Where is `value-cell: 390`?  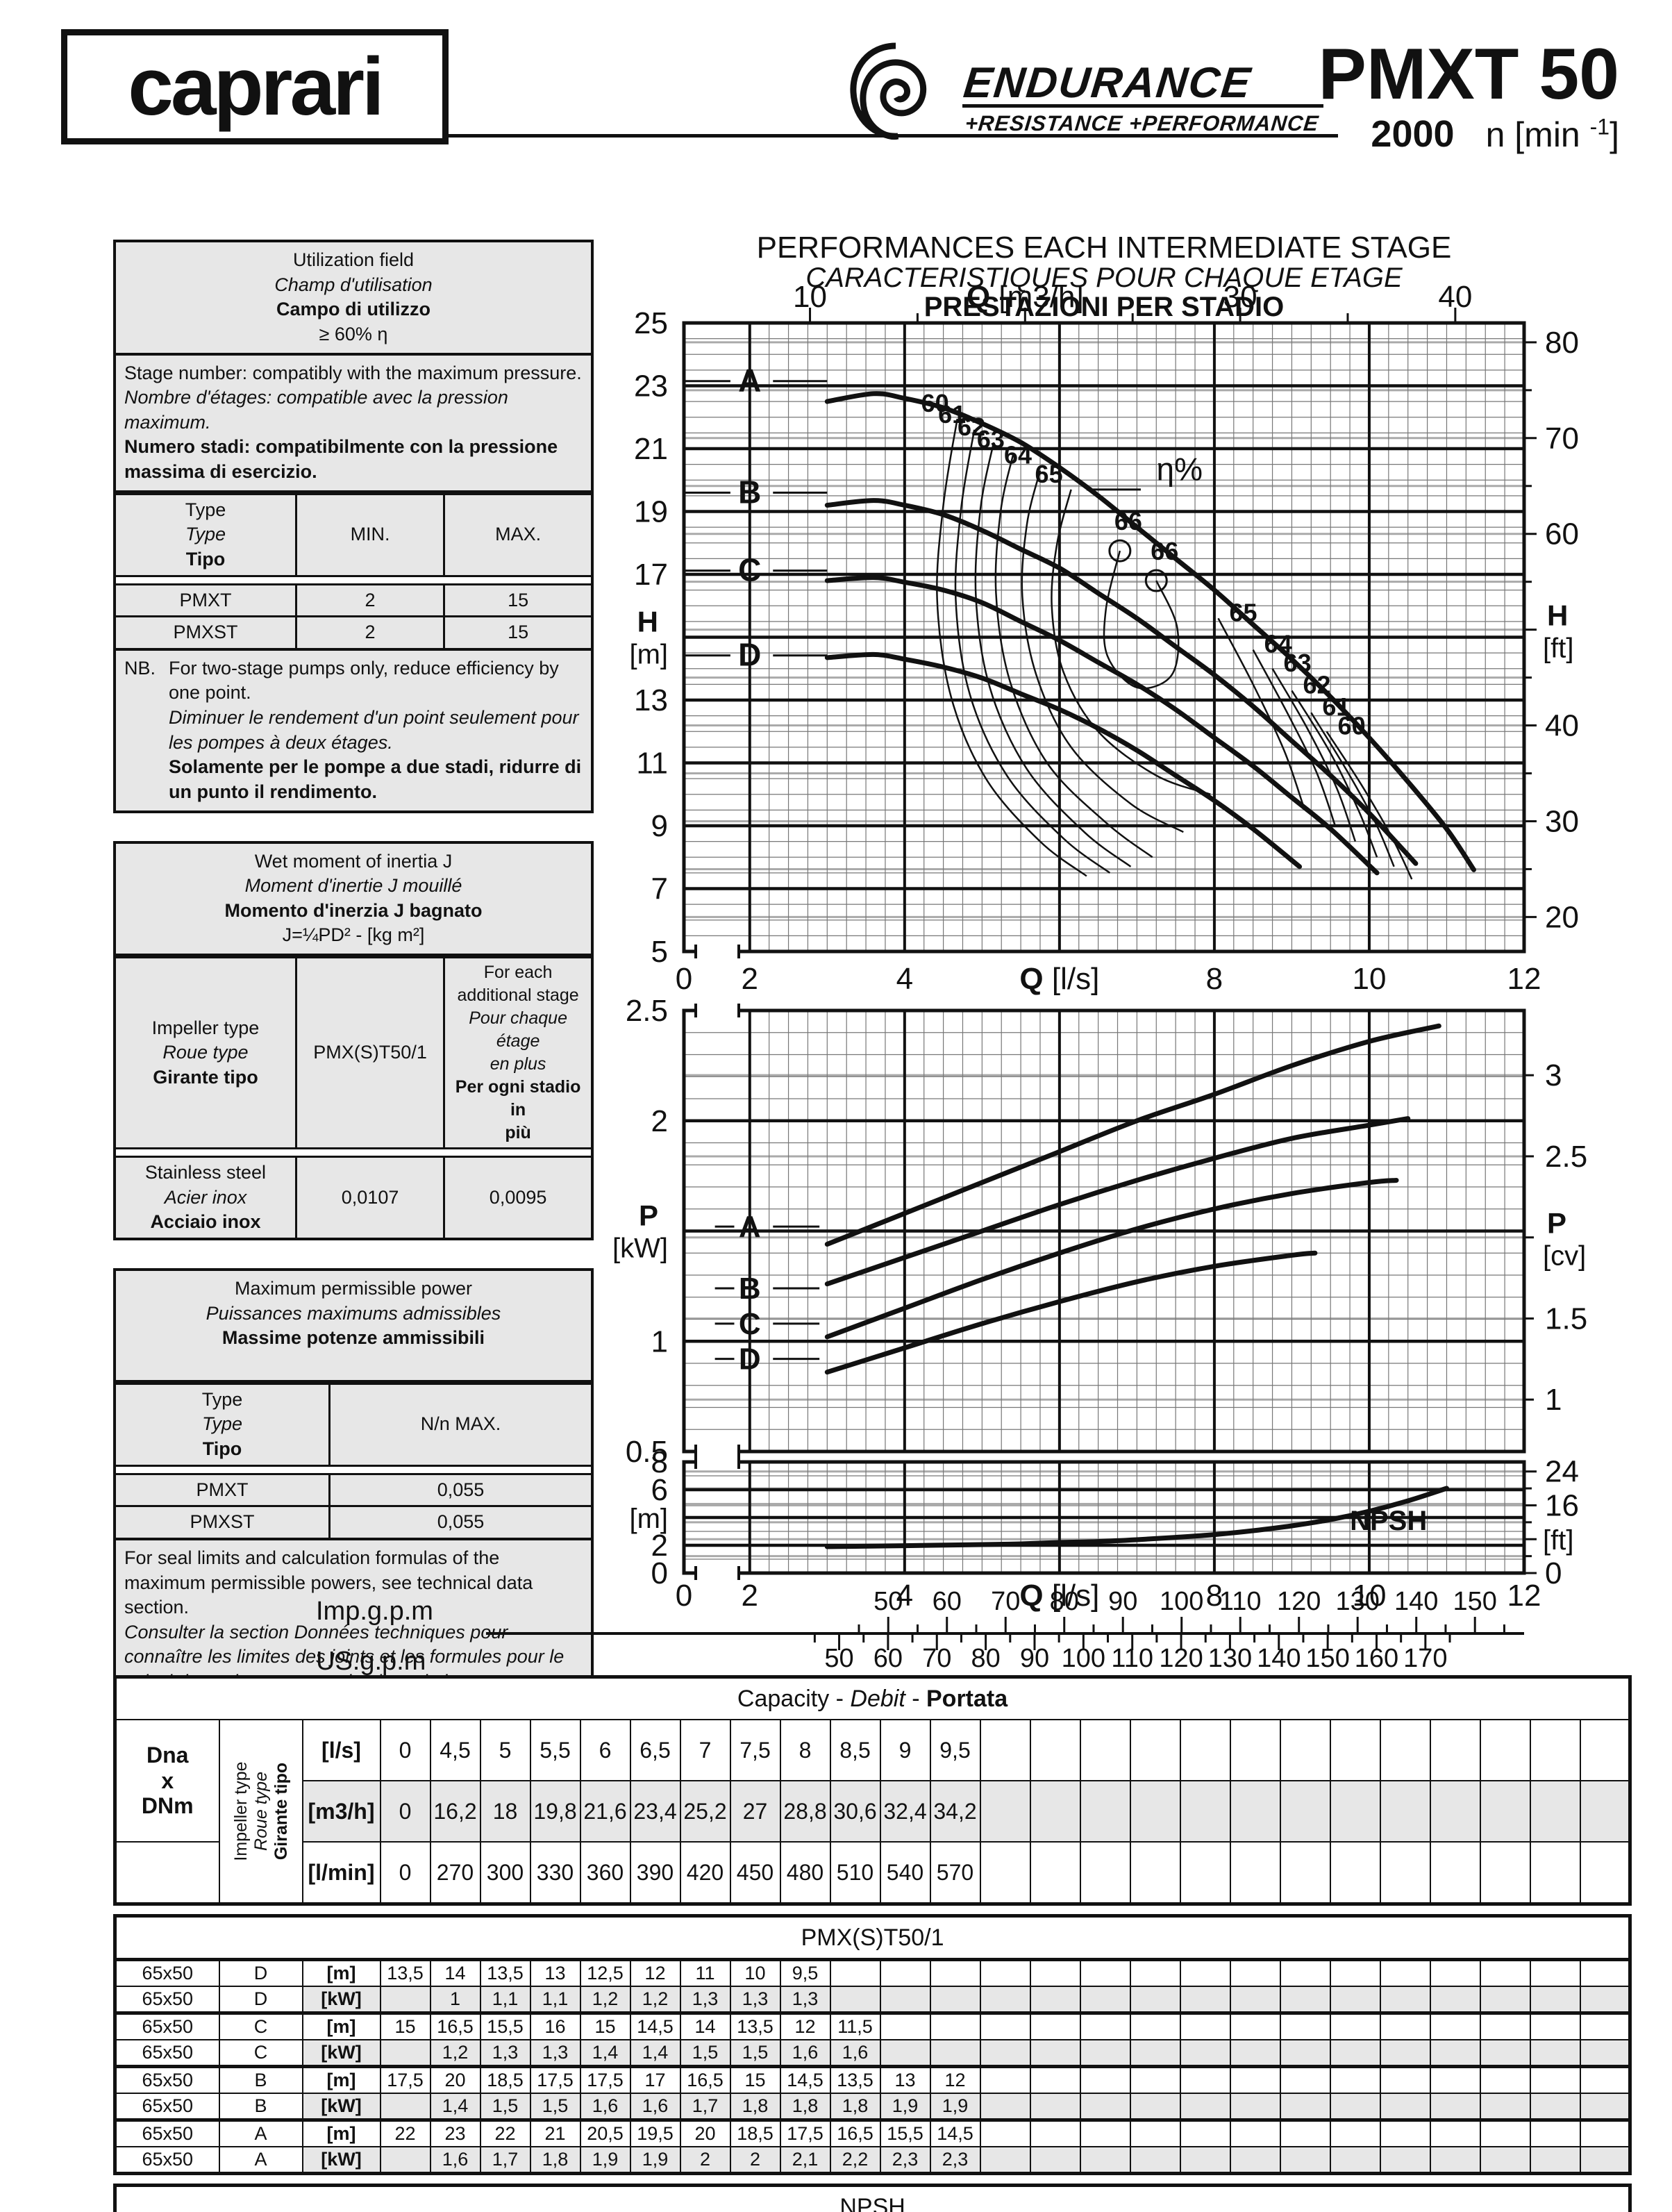
value-cell: 390 is located at coordinates (655, 1873).